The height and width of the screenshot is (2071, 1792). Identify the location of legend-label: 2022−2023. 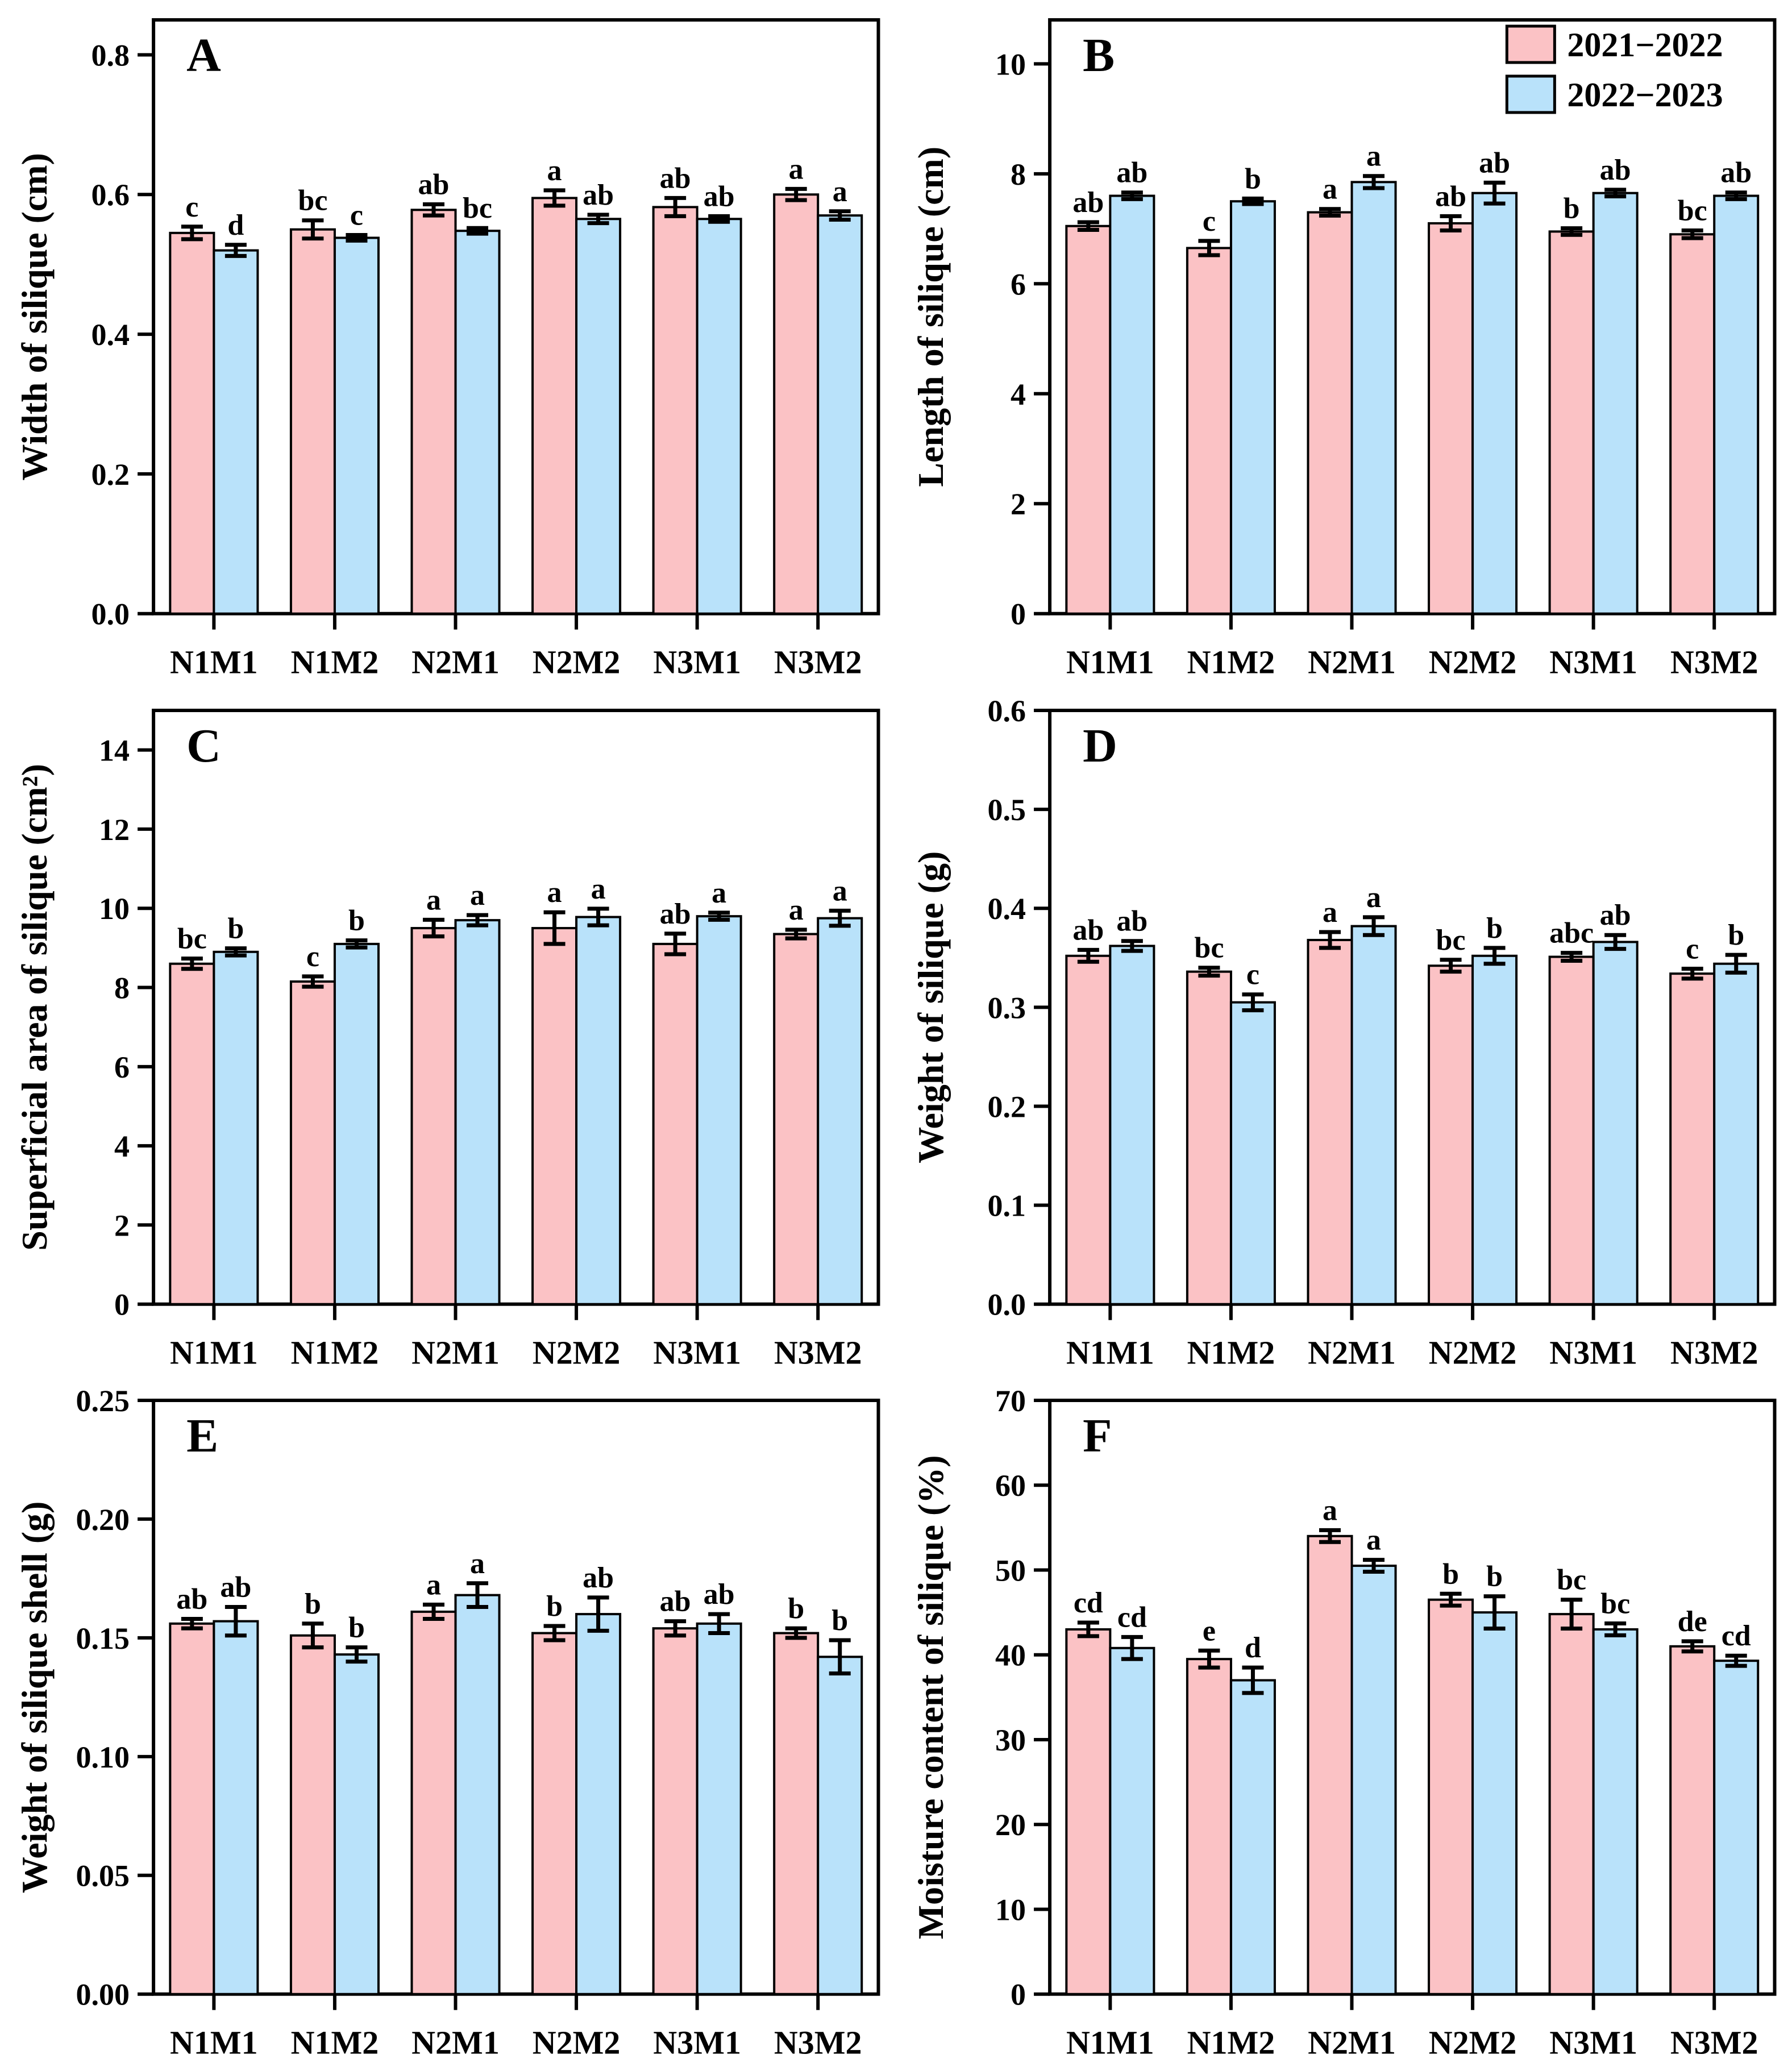
(1645, 95).